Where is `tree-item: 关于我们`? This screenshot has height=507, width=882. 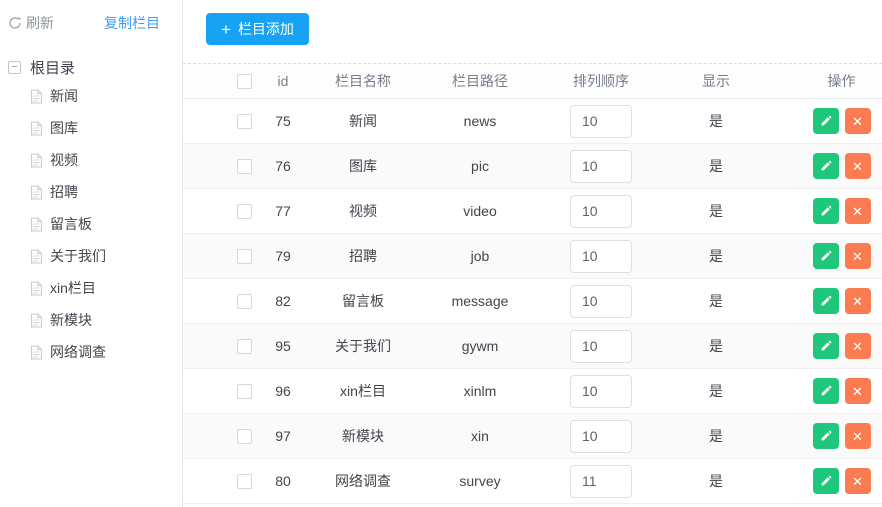 tree-item: 关于我们 is located at coordinates (91, 256).